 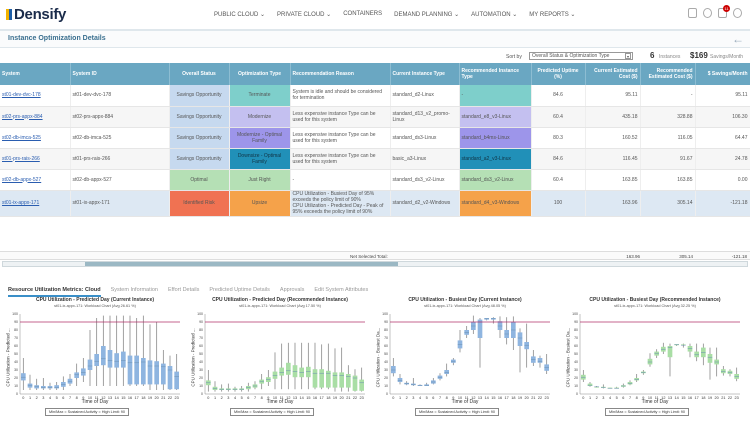 I want to click on scrollbar-thumb, so click(x=241, y=264).